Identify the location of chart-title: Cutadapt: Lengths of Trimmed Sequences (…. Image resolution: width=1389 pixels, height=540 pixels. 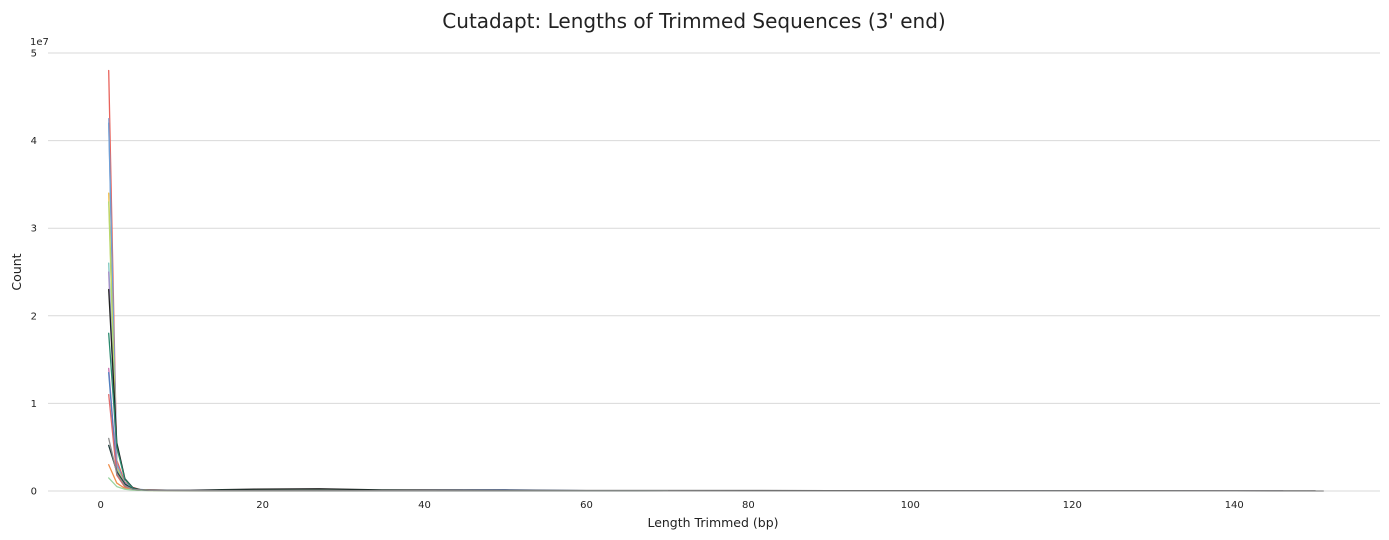
(693, 21).